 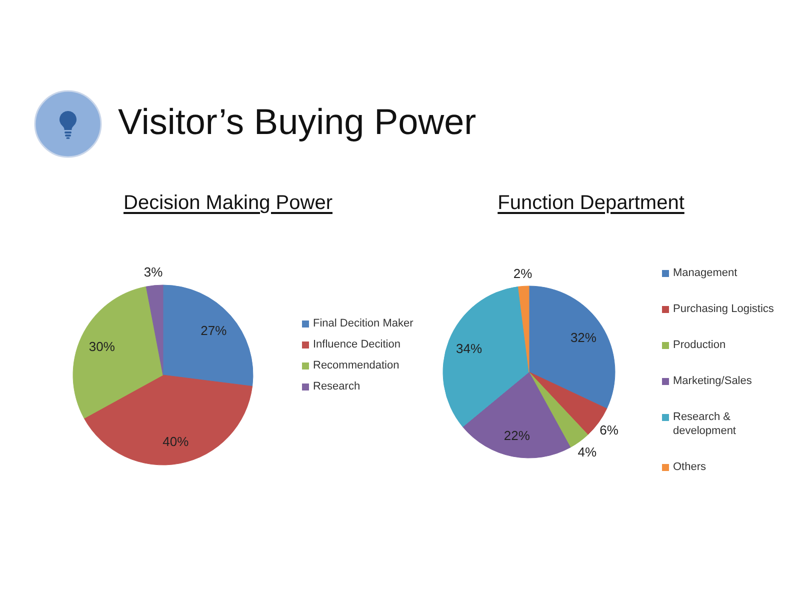 What do you see at coordinates (705, 273) in the screenshot?
I see `legend-label: Management` at bounding box center [705, 273].